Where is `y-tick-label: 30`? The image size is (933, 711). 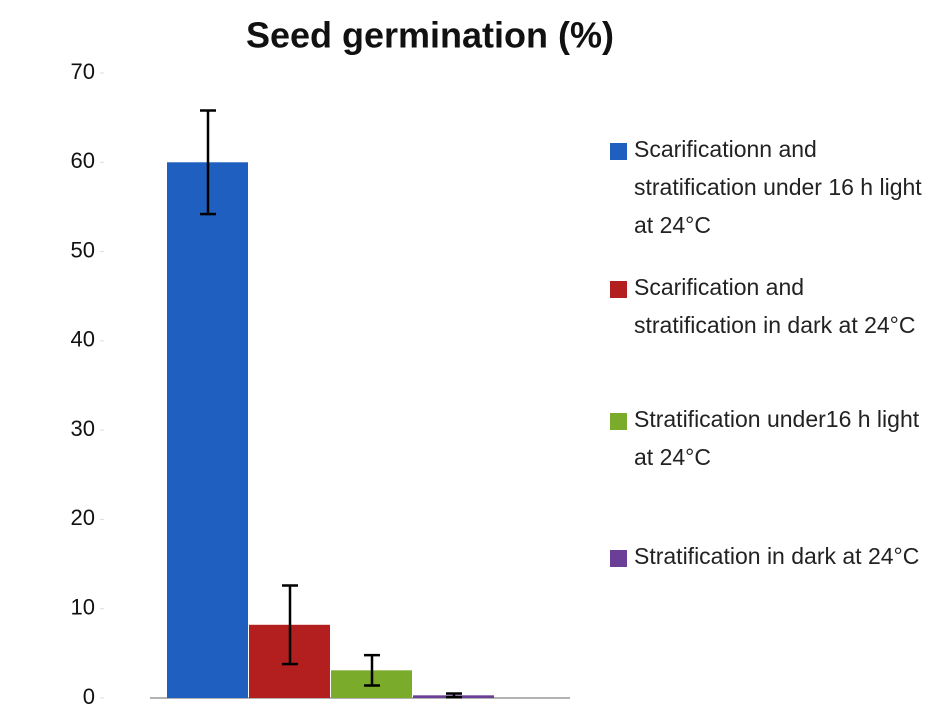 y-tick-label: 30 is located at coordinates (83, 428).